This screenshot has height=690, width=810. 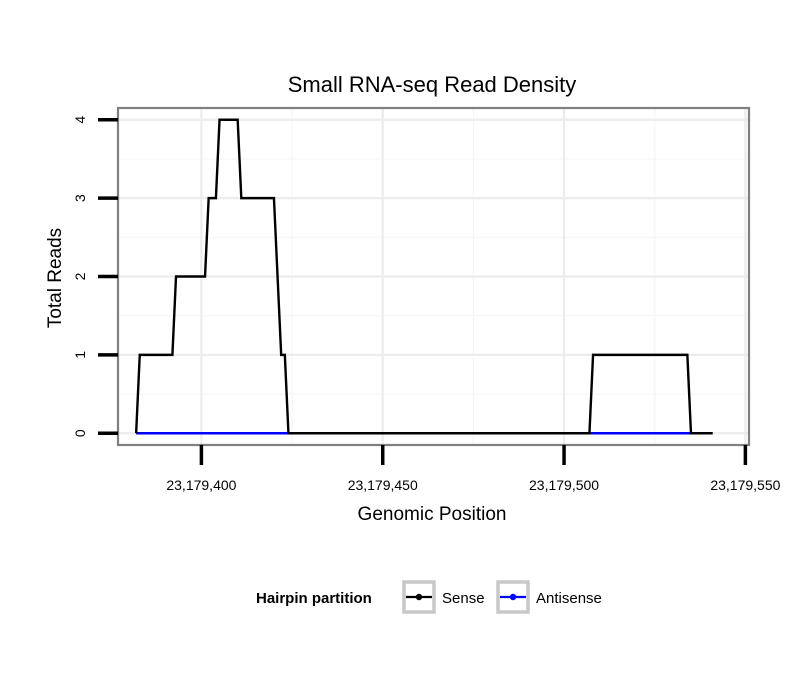 I want to click on x-tick-label: 23,179,450, so click(x=383, y=485).